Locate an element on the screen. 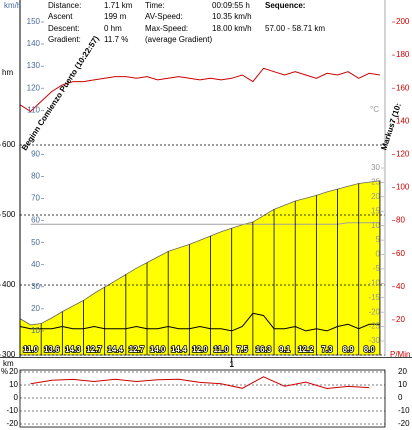 The image size is (412, 430). info-value: 1.71 km is located at coordinates (118, 5).